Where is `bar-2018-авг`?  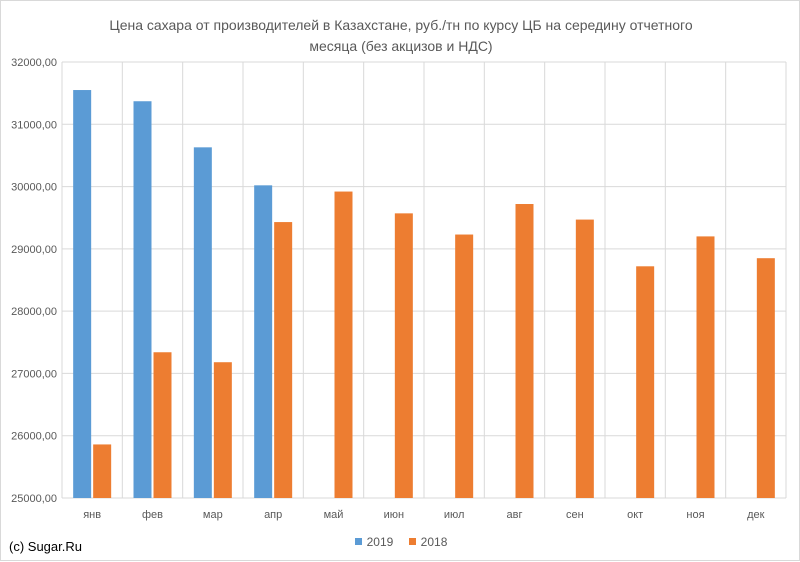
bar-2018-авг is located at coordinates (524, 351).